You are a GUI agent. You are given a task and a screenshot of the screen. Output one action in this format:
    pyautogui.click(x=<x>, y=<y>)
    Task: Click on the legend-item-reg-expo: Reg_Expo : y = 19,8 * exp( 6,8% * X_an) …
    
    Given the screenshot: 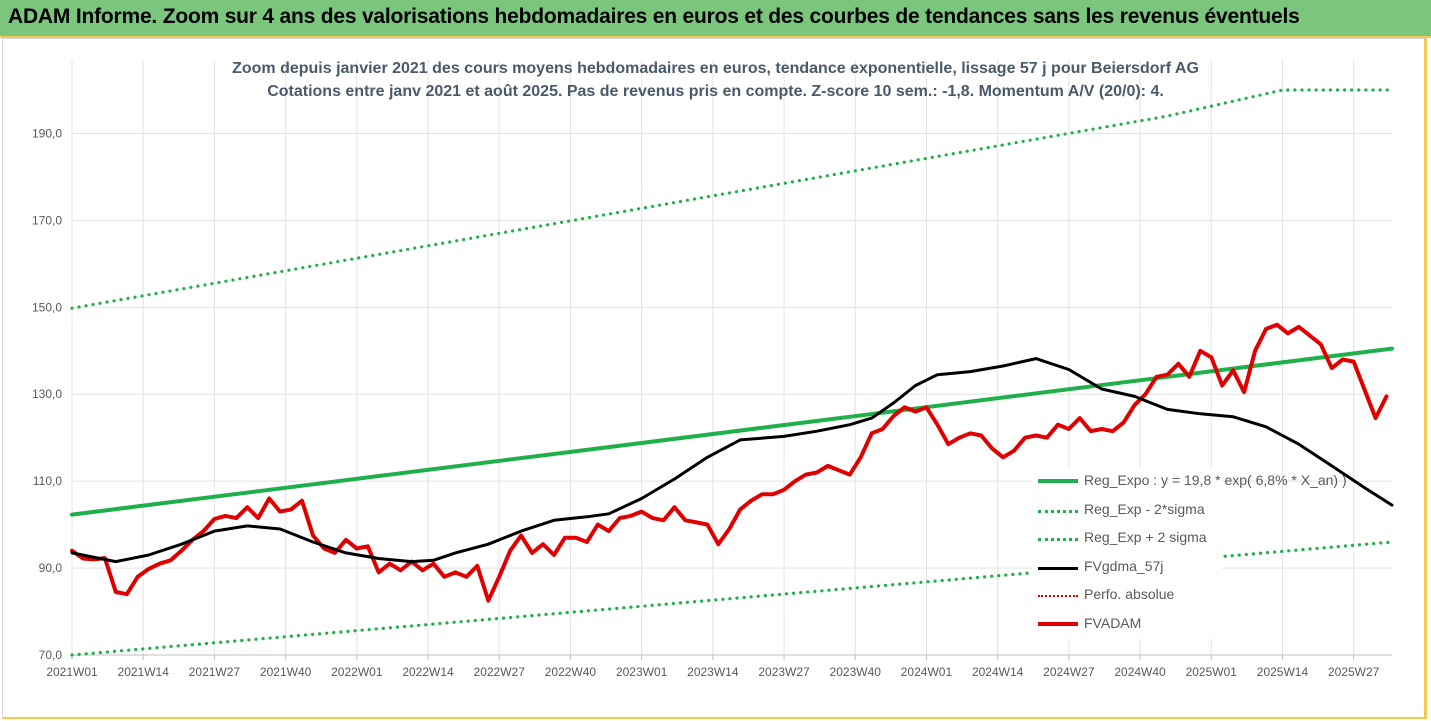 What is the action you would take?
    pyautogui.click(x=1189, y=482)
    